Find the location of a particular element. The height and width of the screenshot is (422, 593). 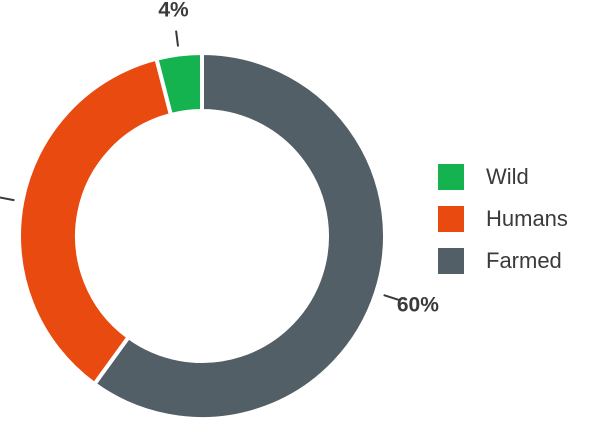

leader-line-humans is located at coordinates (7, 199).